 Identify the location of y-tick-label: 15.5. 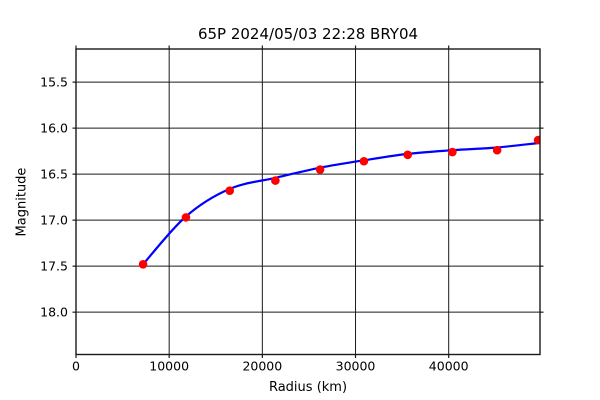
(54, 82).